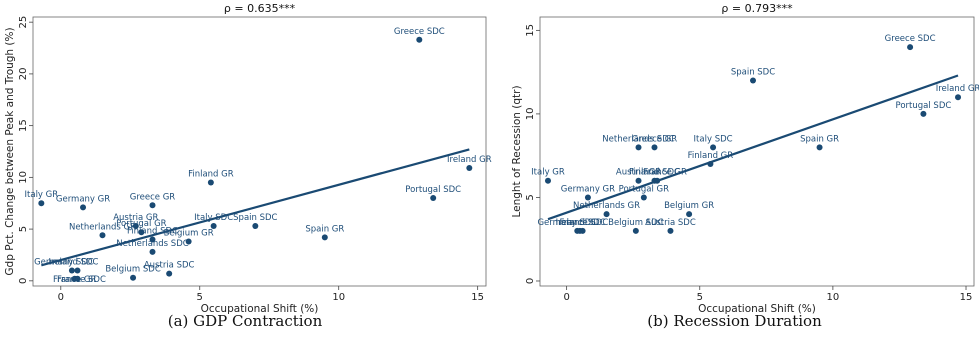 This screenshot has height=343, width=979. Describe the element at coordinates (260, 8) in the screenshot. I see `chart-title: ρ = 0.635***` at that location.